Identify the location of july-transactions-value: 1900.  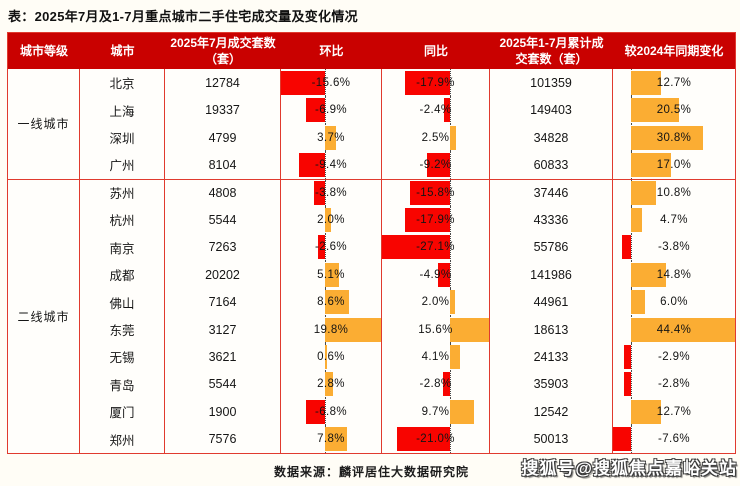
(223, 412).